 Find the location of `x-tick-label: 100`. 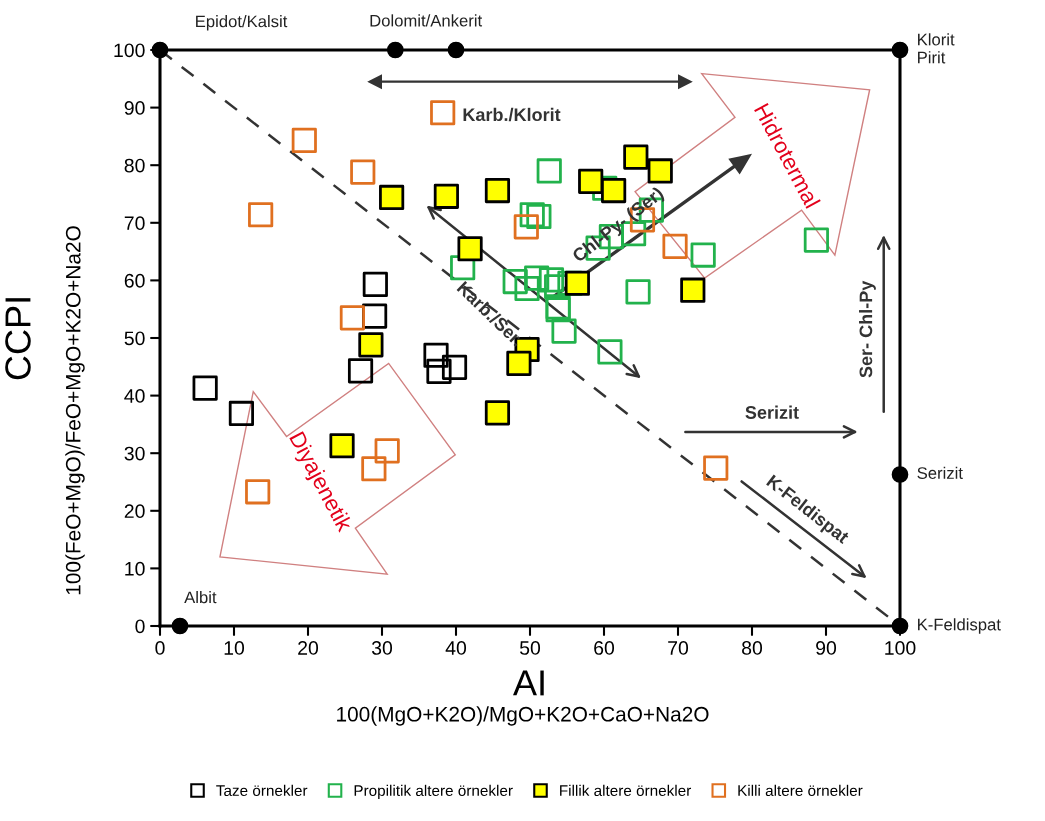

x-tick-label: 100 is located at coordinates (900, 648).